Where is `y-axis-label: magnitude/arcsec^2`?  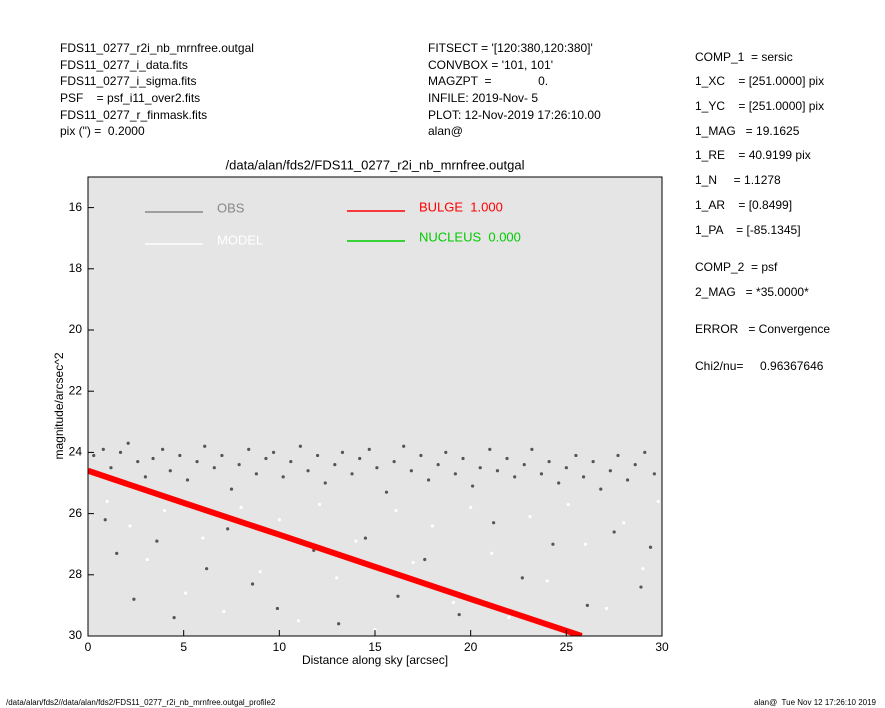 y-axis-label: magnitude/arcsec^2 is located at coordinates (59, 405).